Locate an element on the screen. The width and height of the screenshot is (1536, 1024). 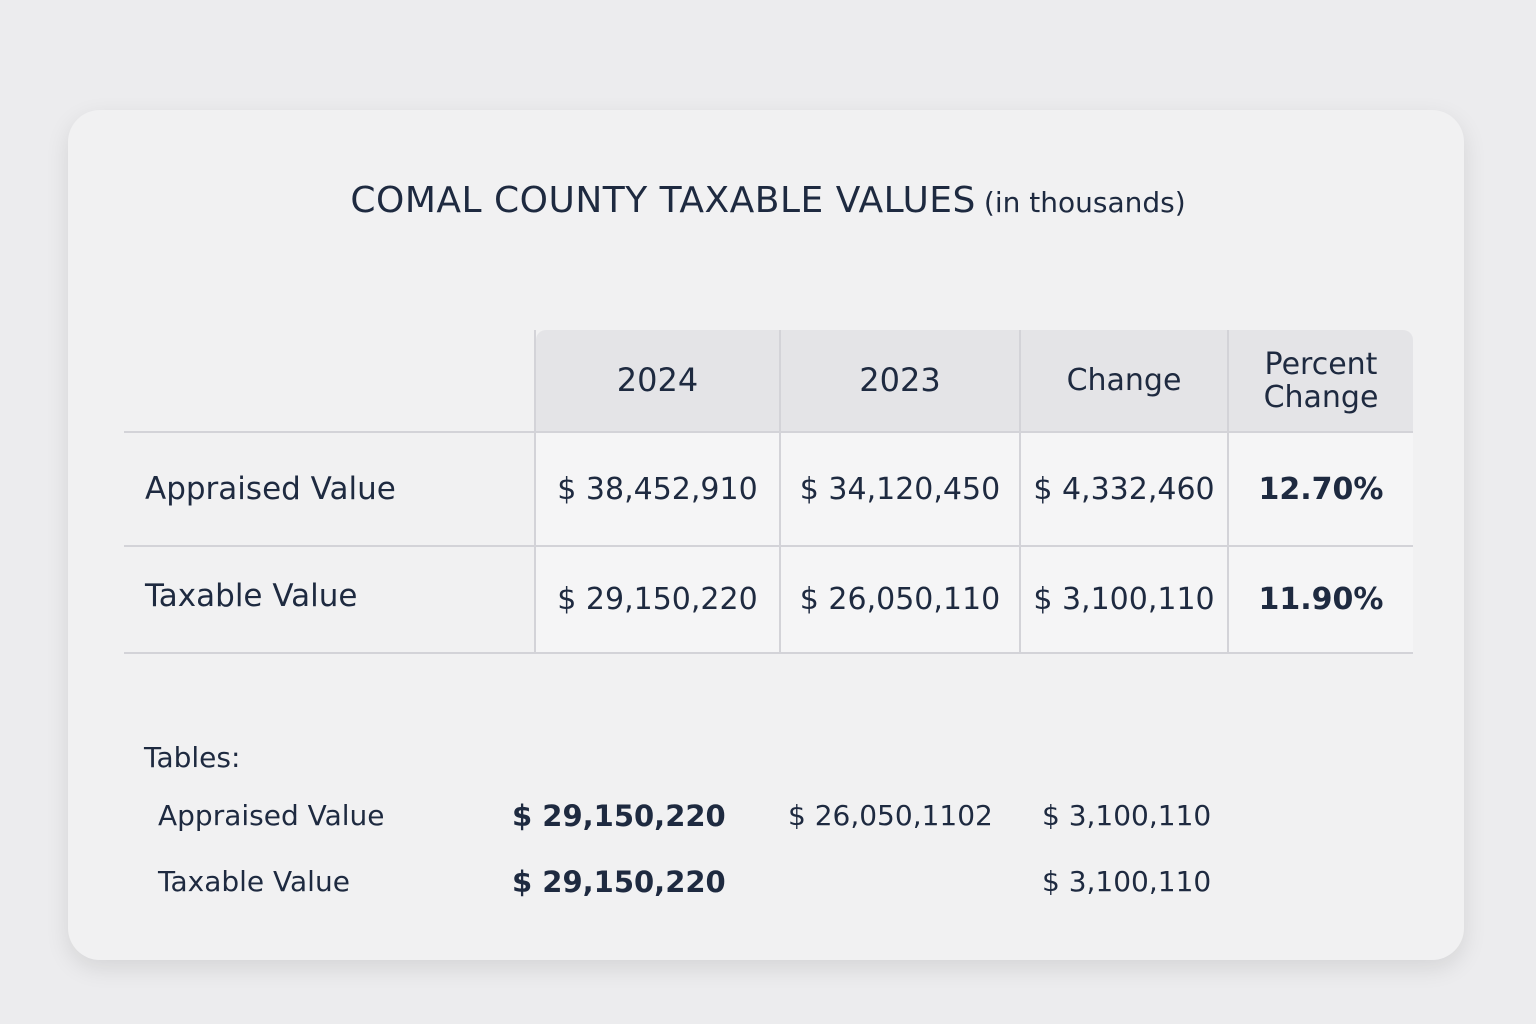
header-row-background is located at coordinates (974, 380).